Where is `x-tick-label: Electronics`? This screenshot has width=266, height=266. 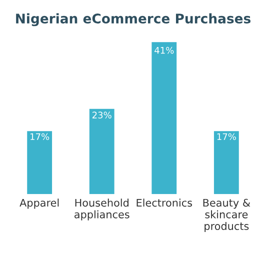 x-tick-label: Electronics is located at coordinates (164, 202).